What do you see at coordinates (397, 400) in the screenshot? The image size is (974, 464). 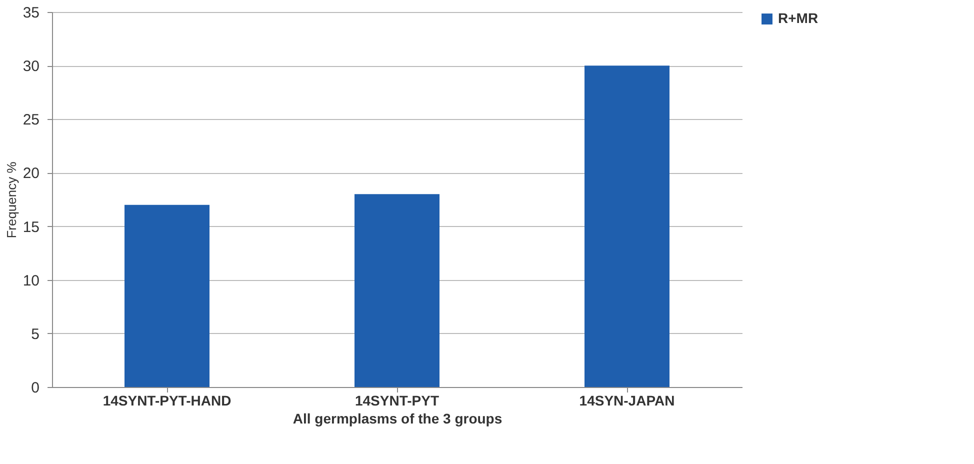 I see `x-tick-label: 14SYNT-PYT` at bounding box center [397, 400].